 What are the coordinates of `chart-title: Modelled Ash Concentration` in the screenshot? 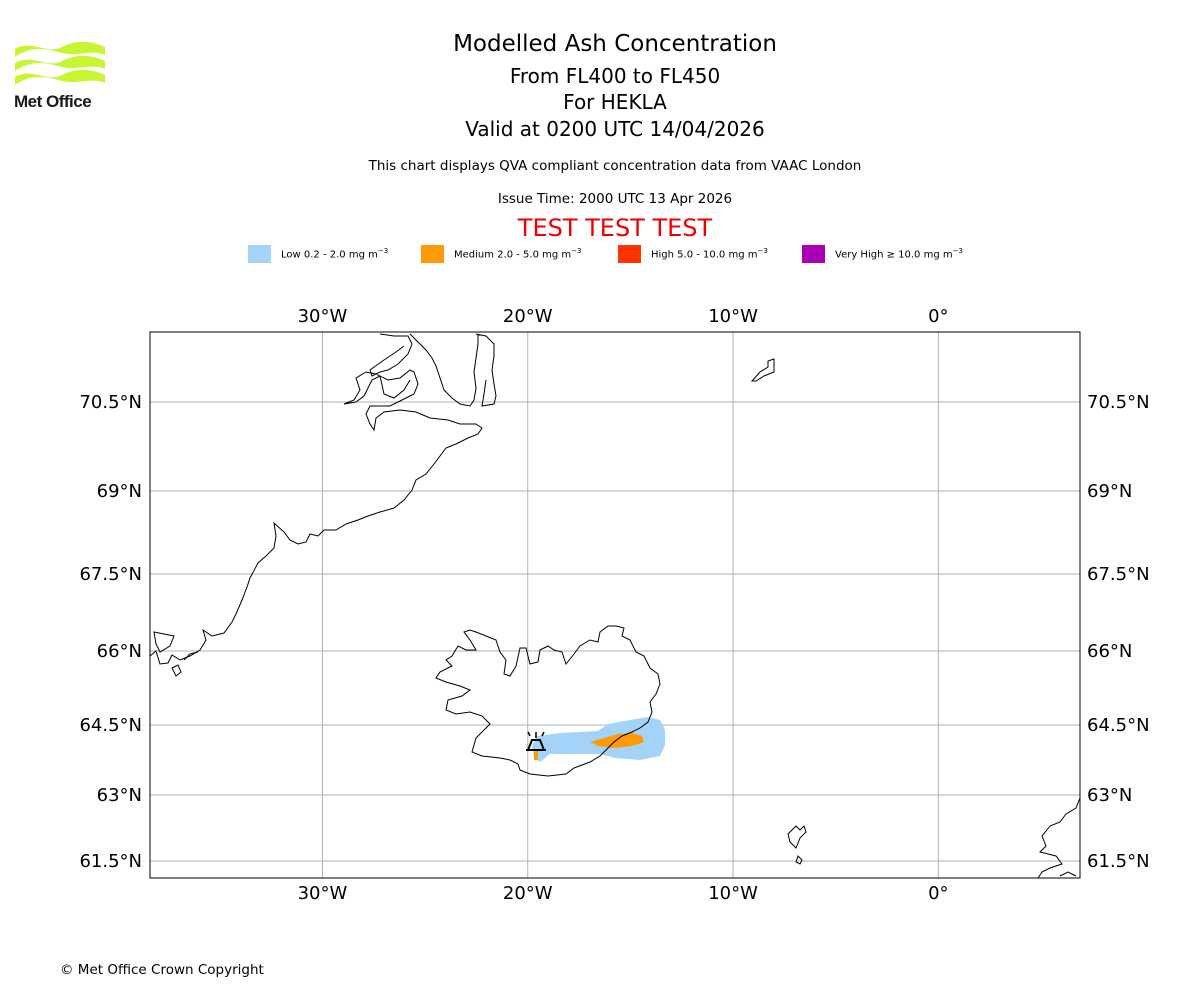 It's located at (615, 44).